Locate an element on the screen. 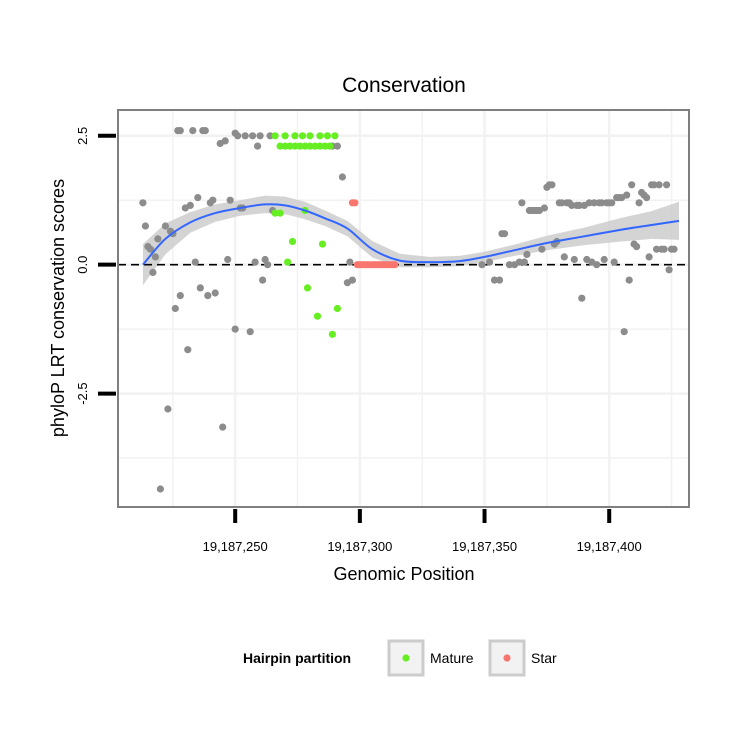 The height and width of the screenshot is (750, 750). smooth-confidence-band is located at coordinates (410, 240).